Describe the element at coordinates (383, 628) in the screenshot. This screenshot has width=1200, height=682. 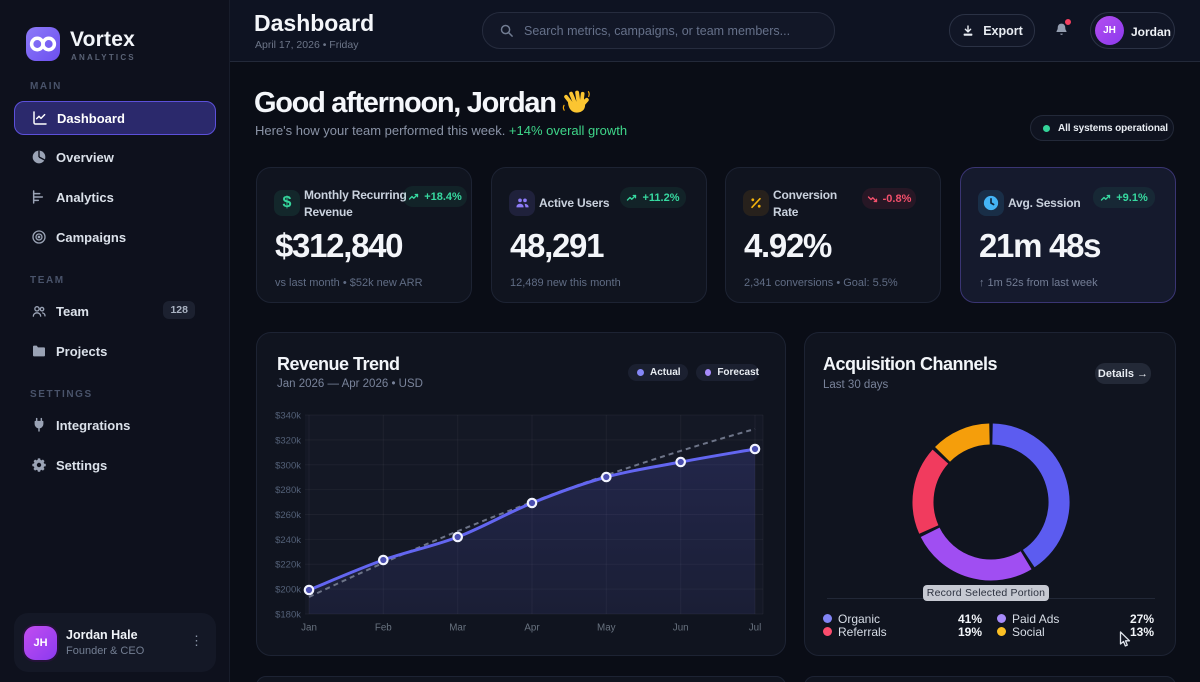
I see `svg-text: Feb` at that location.